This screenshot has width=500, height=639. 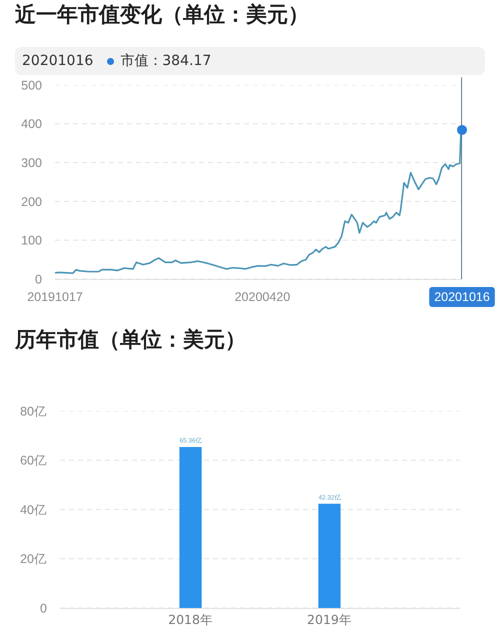 What do you see at coordinates (250, 61) in the screenshot?
I see `tooltip-panel: 20201016 市值：384.17` at bounding box center [250, 61].